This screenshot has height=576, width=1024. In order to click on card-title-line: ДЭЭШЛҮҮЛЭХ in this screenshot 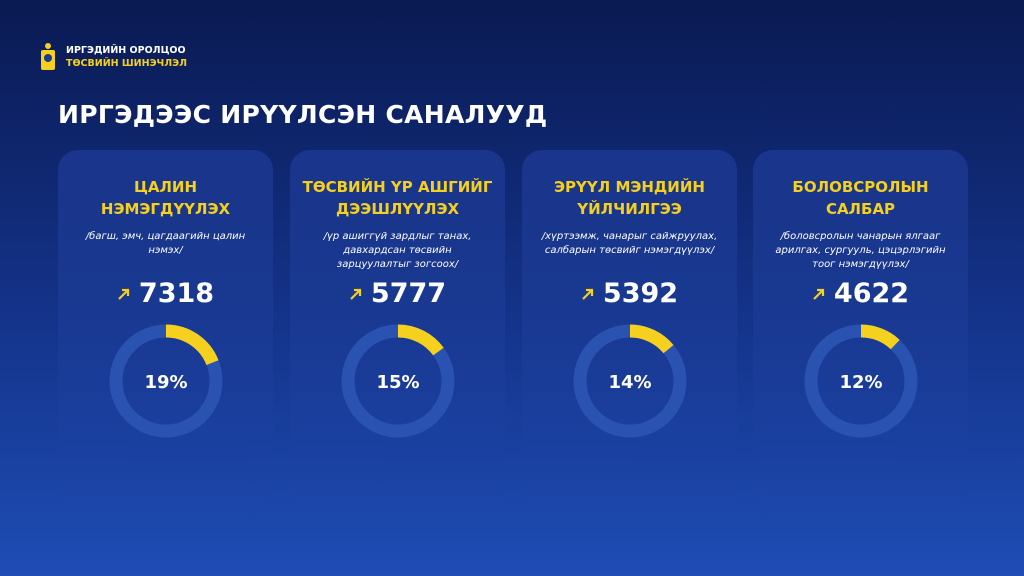, I will do `click(397, 209)`.